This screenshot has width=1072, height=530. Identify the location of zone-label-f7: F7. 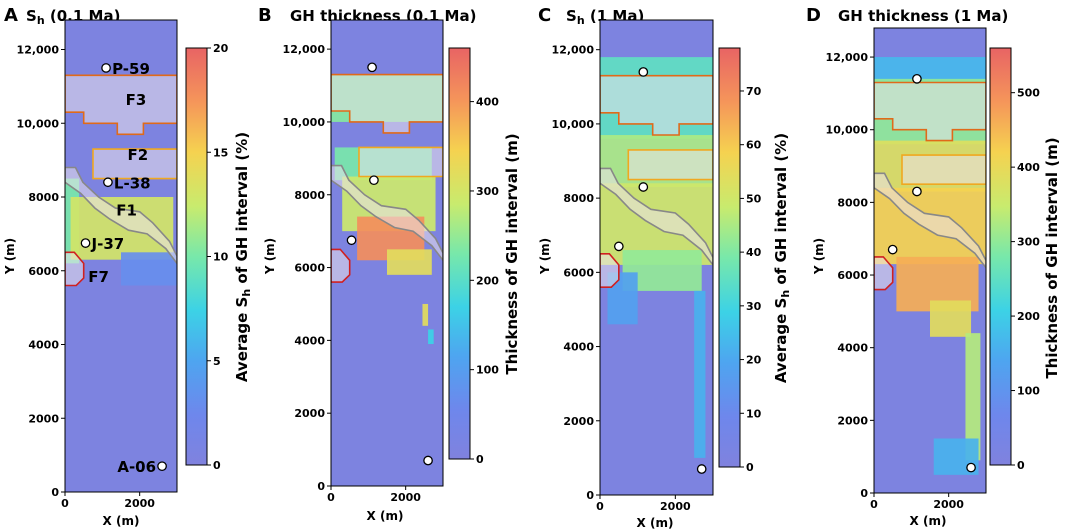
(98, 277).